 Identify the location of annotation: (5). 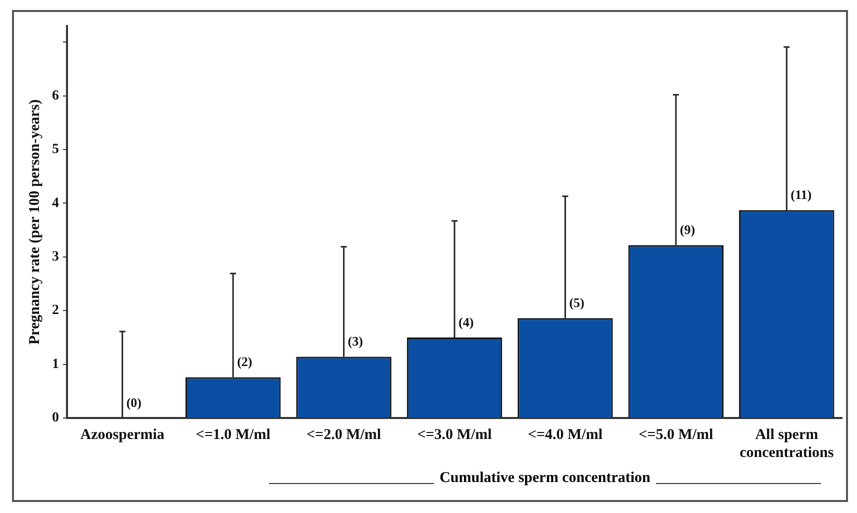
(576, 302).